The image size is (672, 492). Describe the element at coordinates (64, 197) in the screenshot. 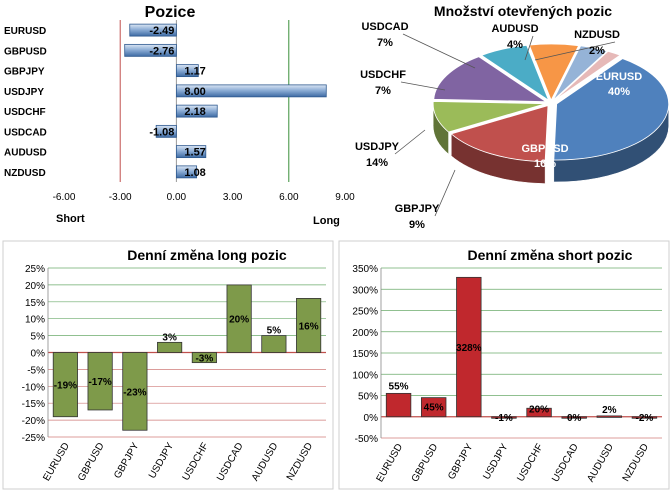

I see `tick-label: -6.00` at that location.